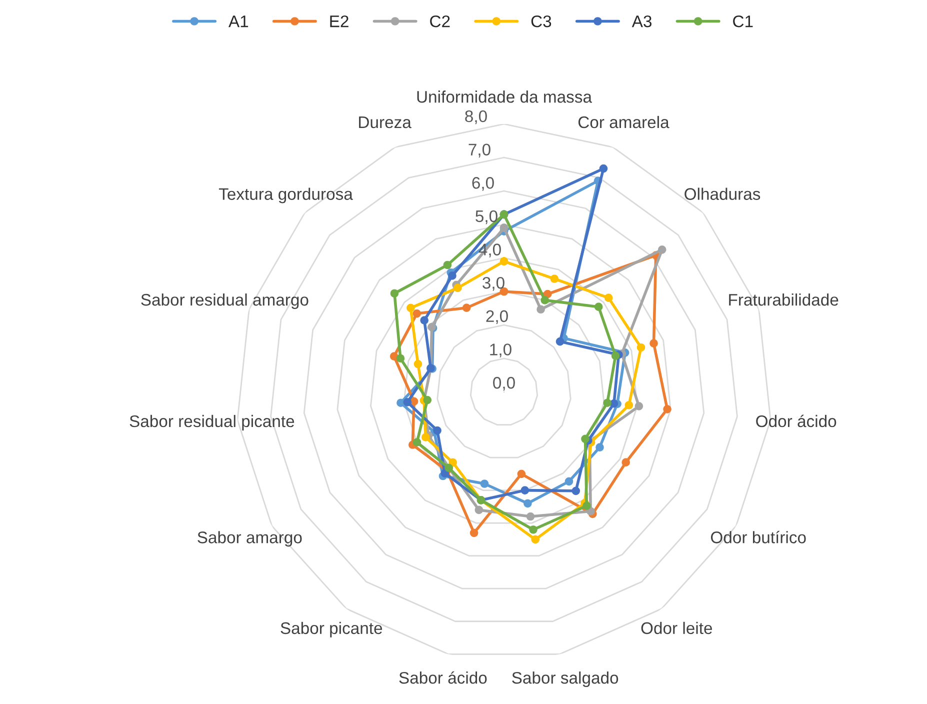 The image size is (927, 704). I want to click on spoke-label: Uniformidade da massa, so click(504, 96).